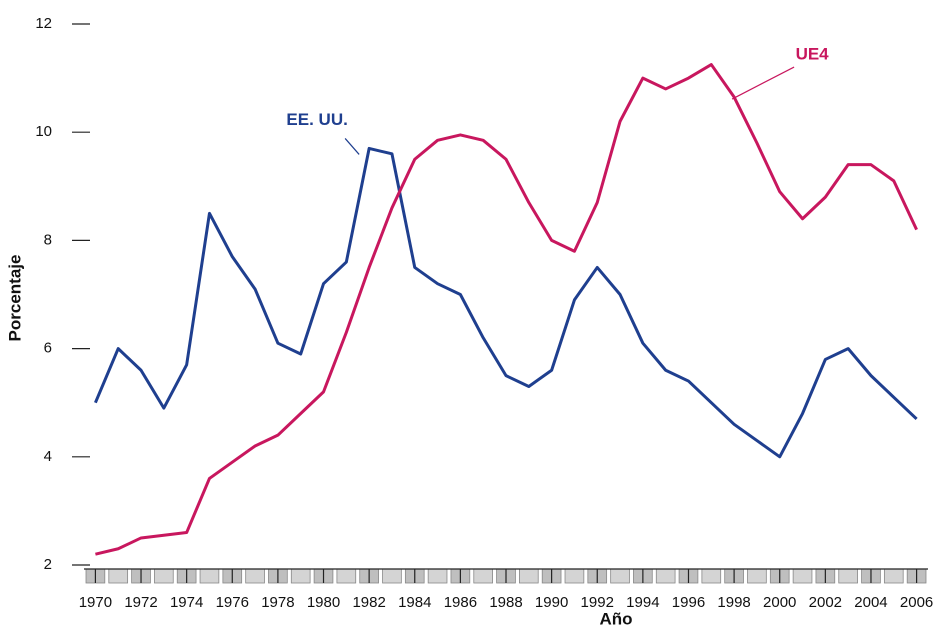 The image size is (940, 630). Describe the element at coordinates (615, 618) in the screenshot. I see `x-axis-label: Año` at that location.